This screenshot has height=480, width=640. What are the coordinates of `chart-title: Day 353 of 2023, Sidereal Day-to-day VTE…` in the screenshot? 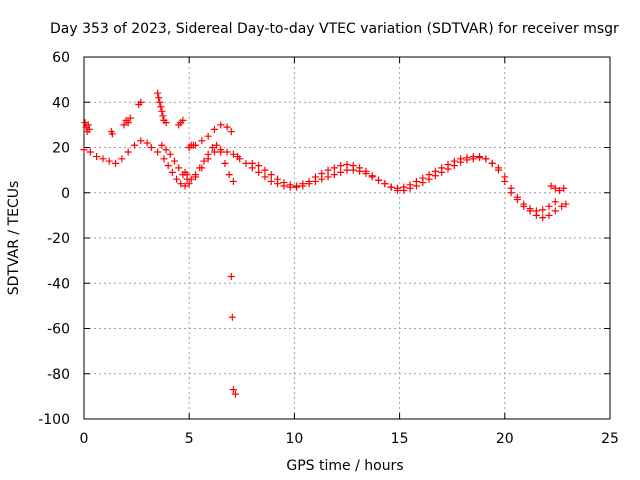 It's located at (334, 29).